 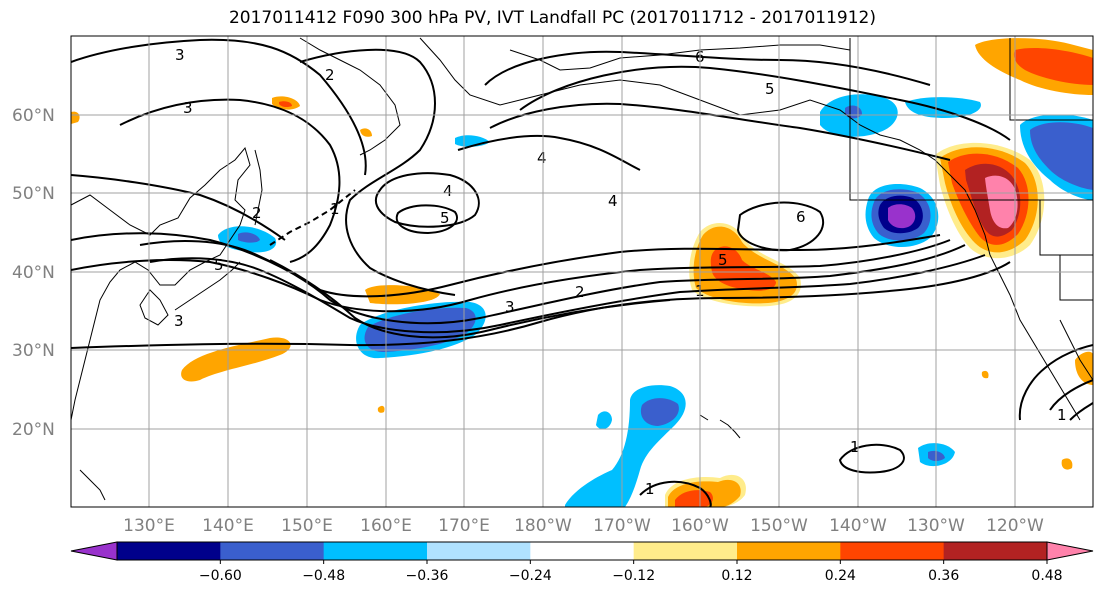 What do you see at coordinates (312, 217) in the screenshot?
I see `pv-dashed-contour` at bounding box center [312, 217].